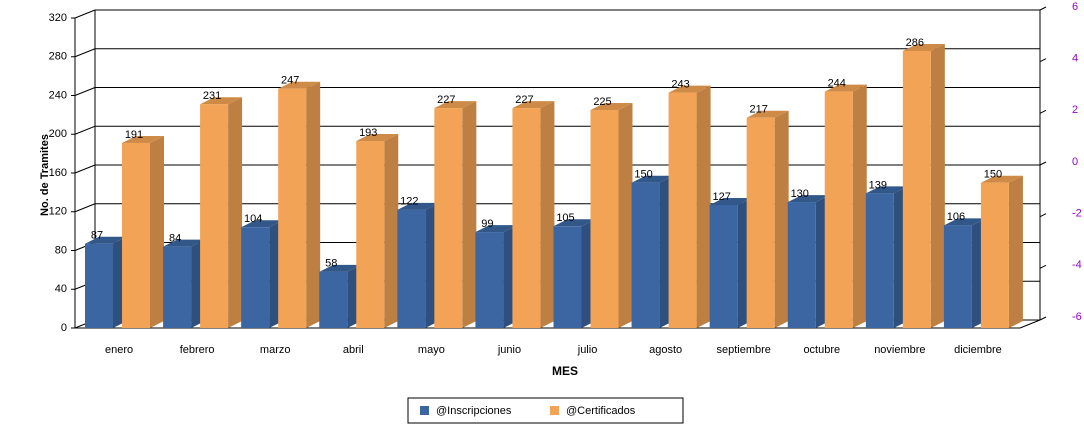 Image resolution: width=1084 pixels, height=430 pixels. Describe the element at coordinates (1075, 59) in the screenshot. I see `y2-tick-label: 4` at that location.